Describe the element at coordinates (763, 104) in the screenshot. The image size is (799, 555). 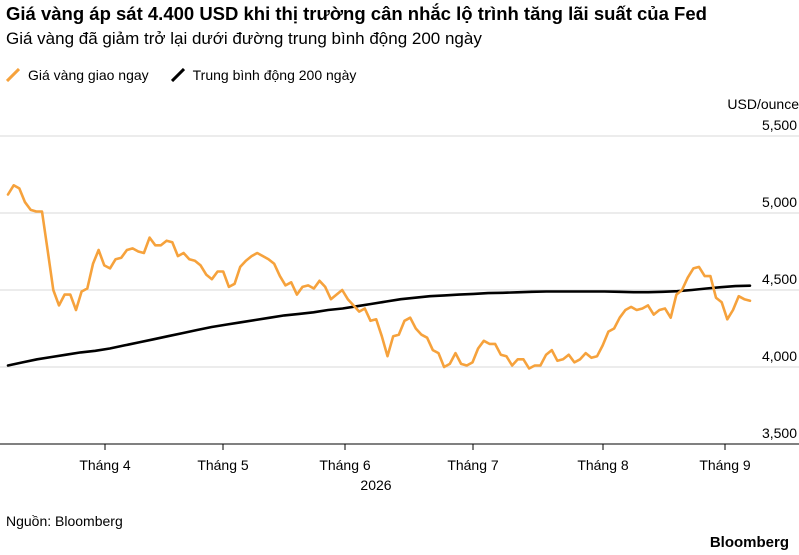
I see `y-axis-unit: USD/ounce` at that location.